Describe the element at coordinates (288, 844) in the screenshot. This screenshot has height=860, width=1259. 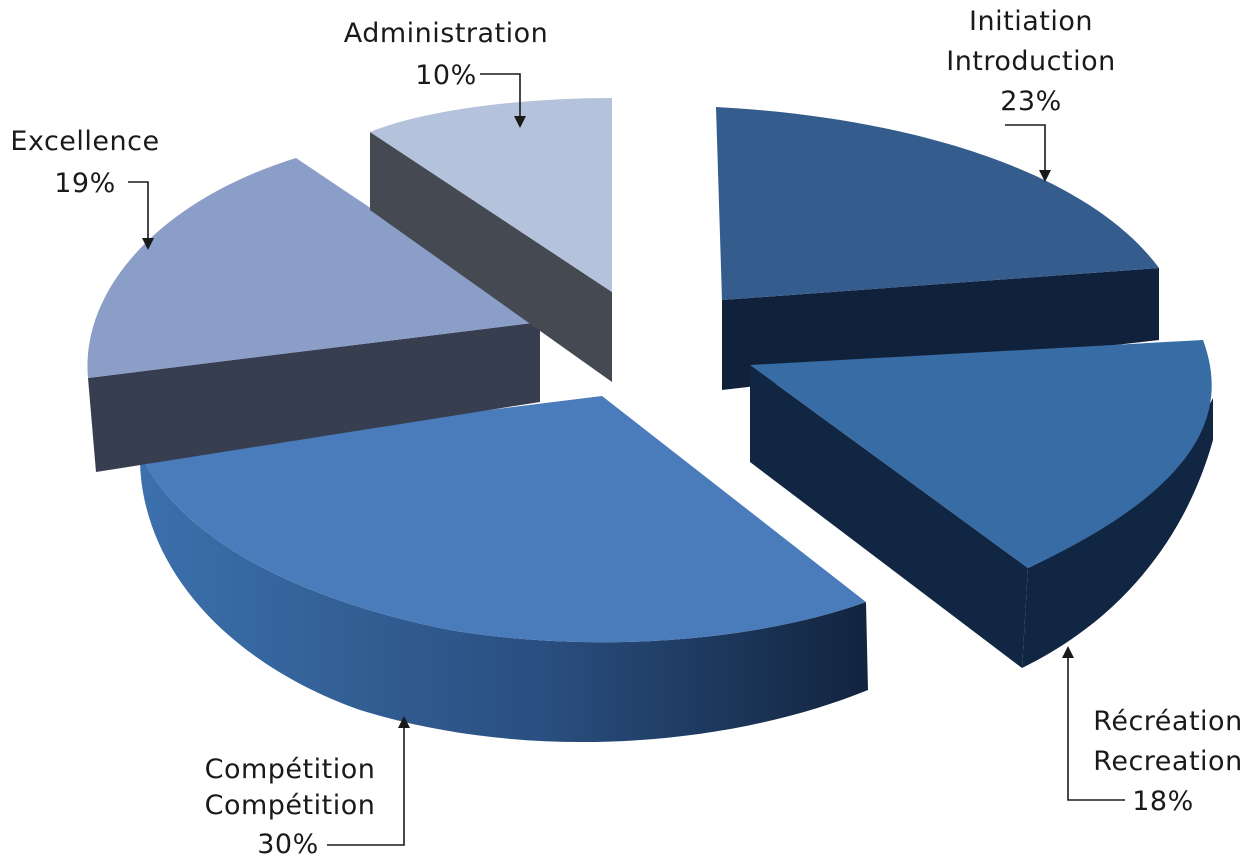
I see `label-value: 30%` at that location.